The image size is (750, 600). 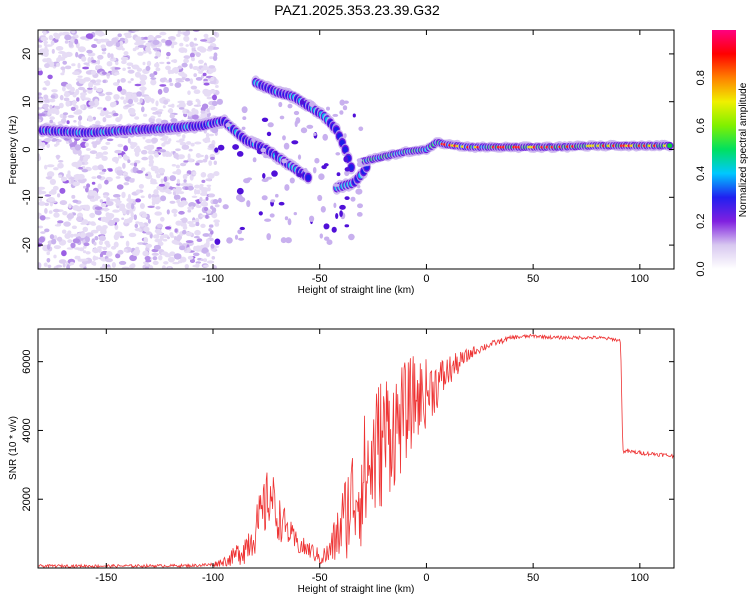 I want to click on x-tick-label: 50, so click(x=533, y=578).